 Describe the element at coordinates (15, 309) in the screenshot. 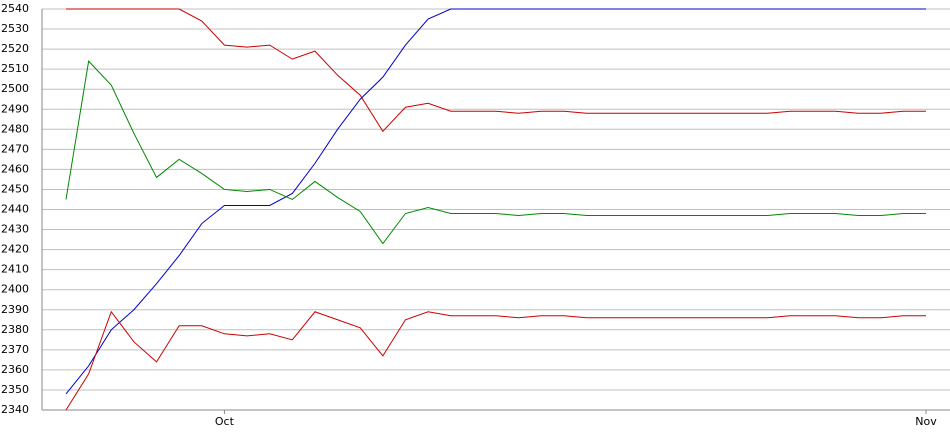

I see `y-tick-label: 2390` at that location.